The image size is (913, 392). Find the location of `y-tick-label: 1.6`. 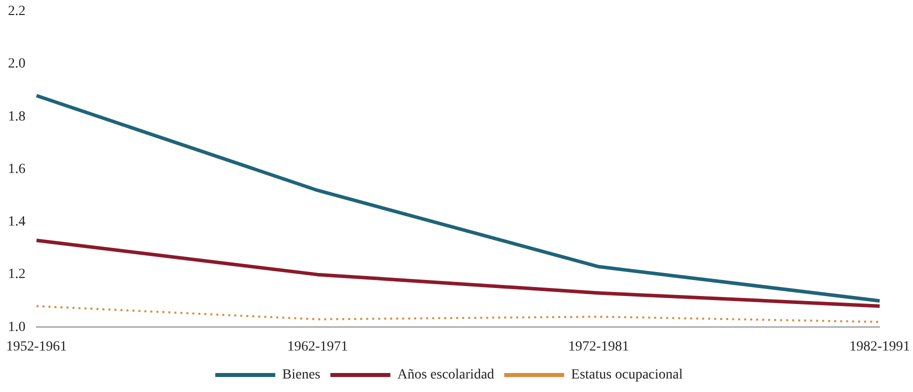

y-tick-label: 1.6 is located at coordinates (17, 169).